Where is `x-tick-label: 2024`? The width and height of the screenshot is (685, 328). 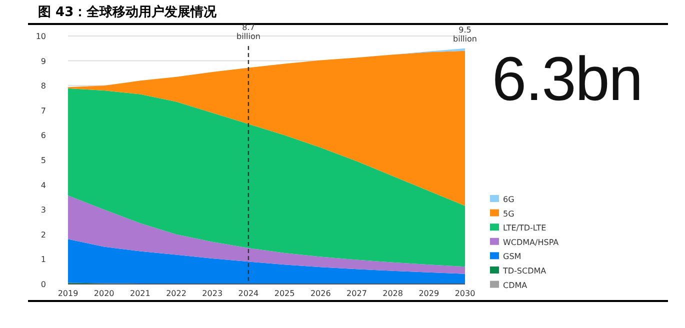 x-tick-label: 2024 is located at coordinates (248, 293).